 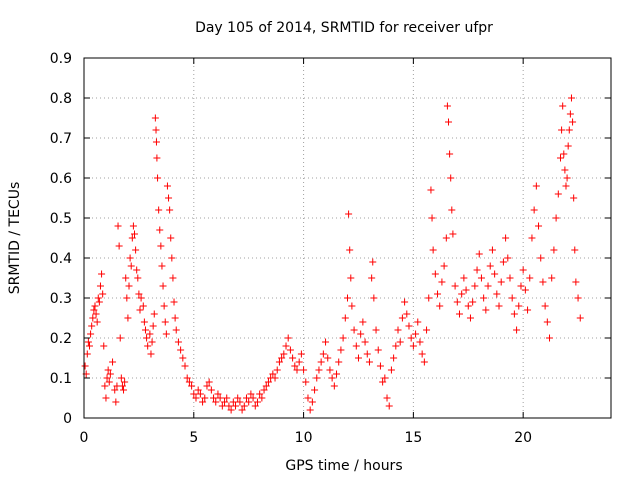 What do you see at coordinates (523, 438) in the screenshot?
I see `x-tick-label: 20` at bounding box center [523, 438].